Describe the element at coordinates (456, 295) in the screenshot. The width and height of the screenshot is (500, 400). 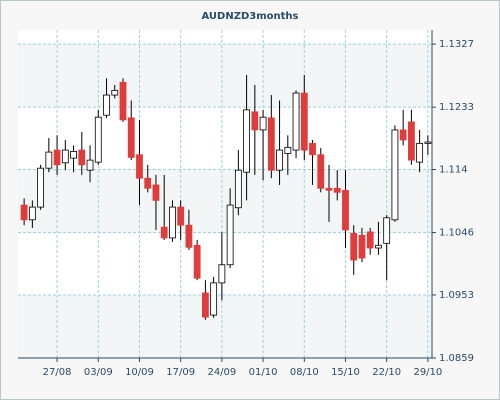
I see `y-tick-label: 1.0953` at that location.